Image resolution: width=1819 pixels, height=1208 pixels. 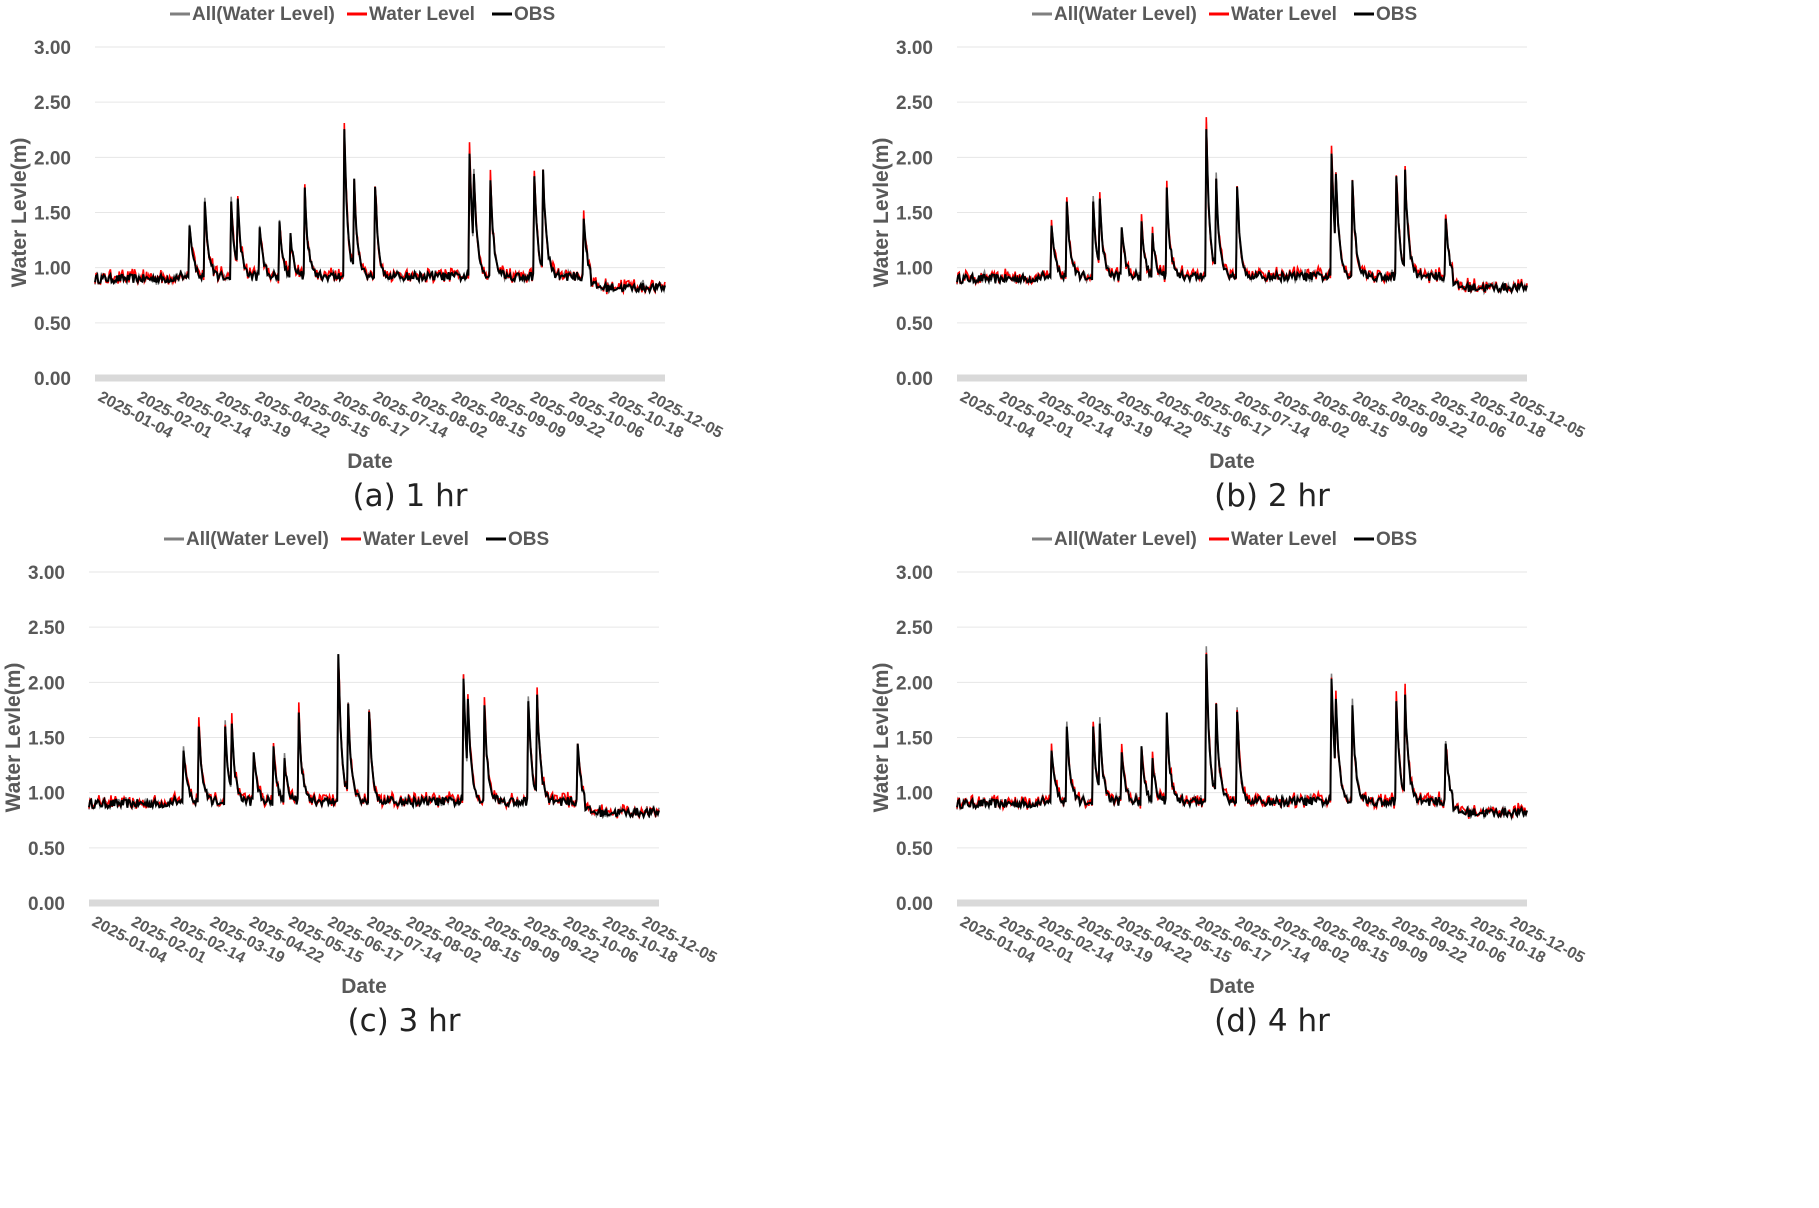 I want to click on panel-caption: (b) 2 hr, so click(x=1272, y=496).